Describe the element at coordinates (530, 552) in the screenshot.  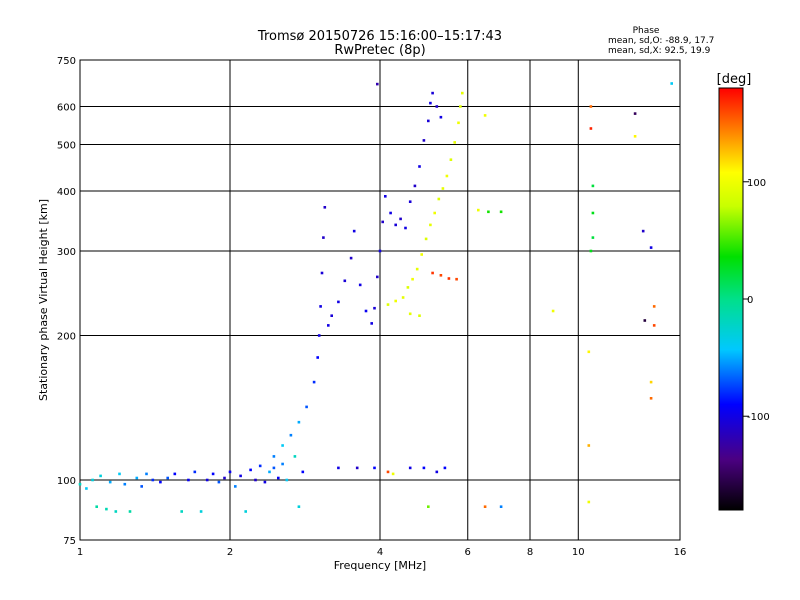
I see `x-tick-label: 8` at that location.